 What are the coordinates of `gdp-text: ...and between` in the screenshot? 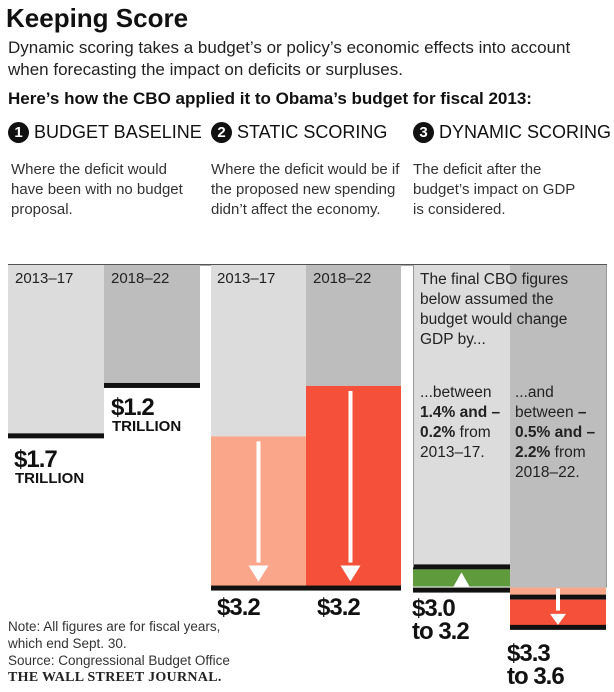 It's located at (546, 402).